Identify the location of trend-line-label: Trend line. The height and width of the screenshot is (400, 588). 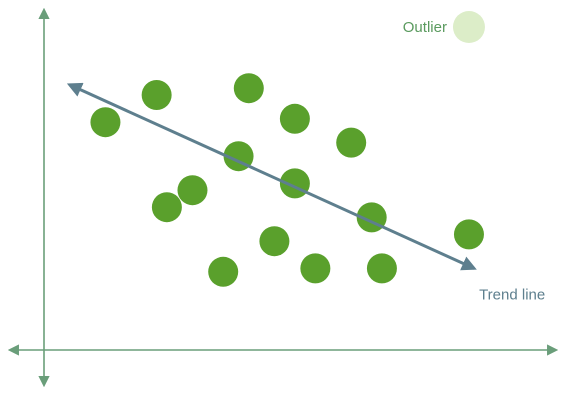
(512, 294).